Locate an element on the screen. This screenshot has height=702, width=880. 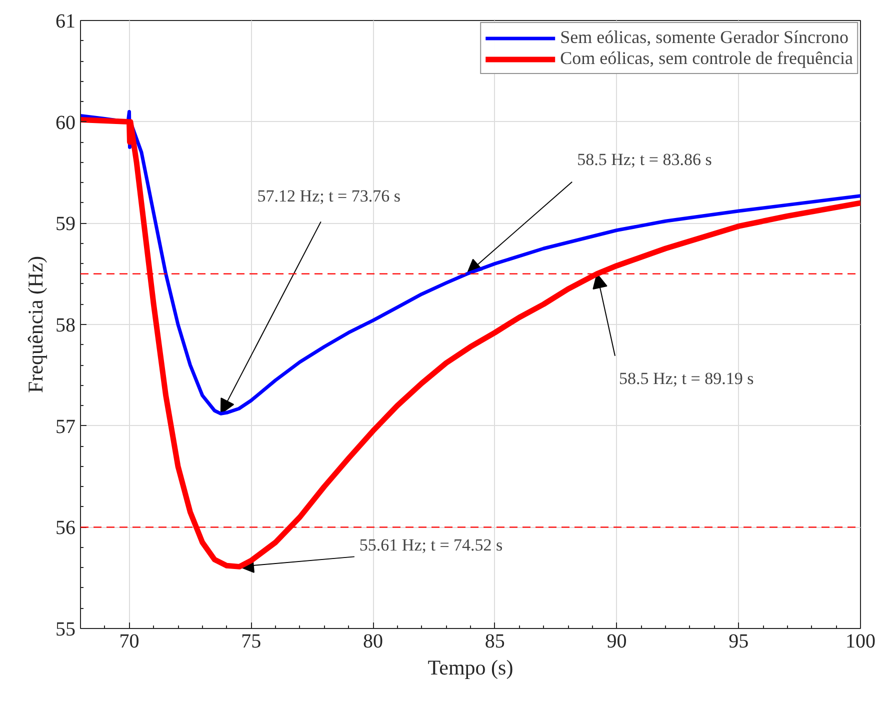
y-tick-label: 59 is located at coordinates (66, 224).